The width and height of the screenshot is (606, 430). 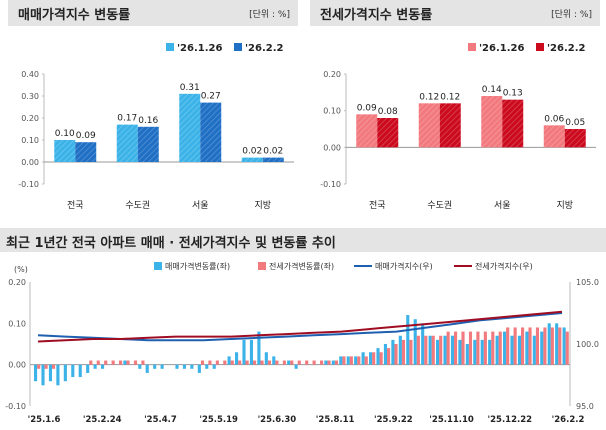 I want to click on bar-value-label: 0.06, so click(x=554, y=119).